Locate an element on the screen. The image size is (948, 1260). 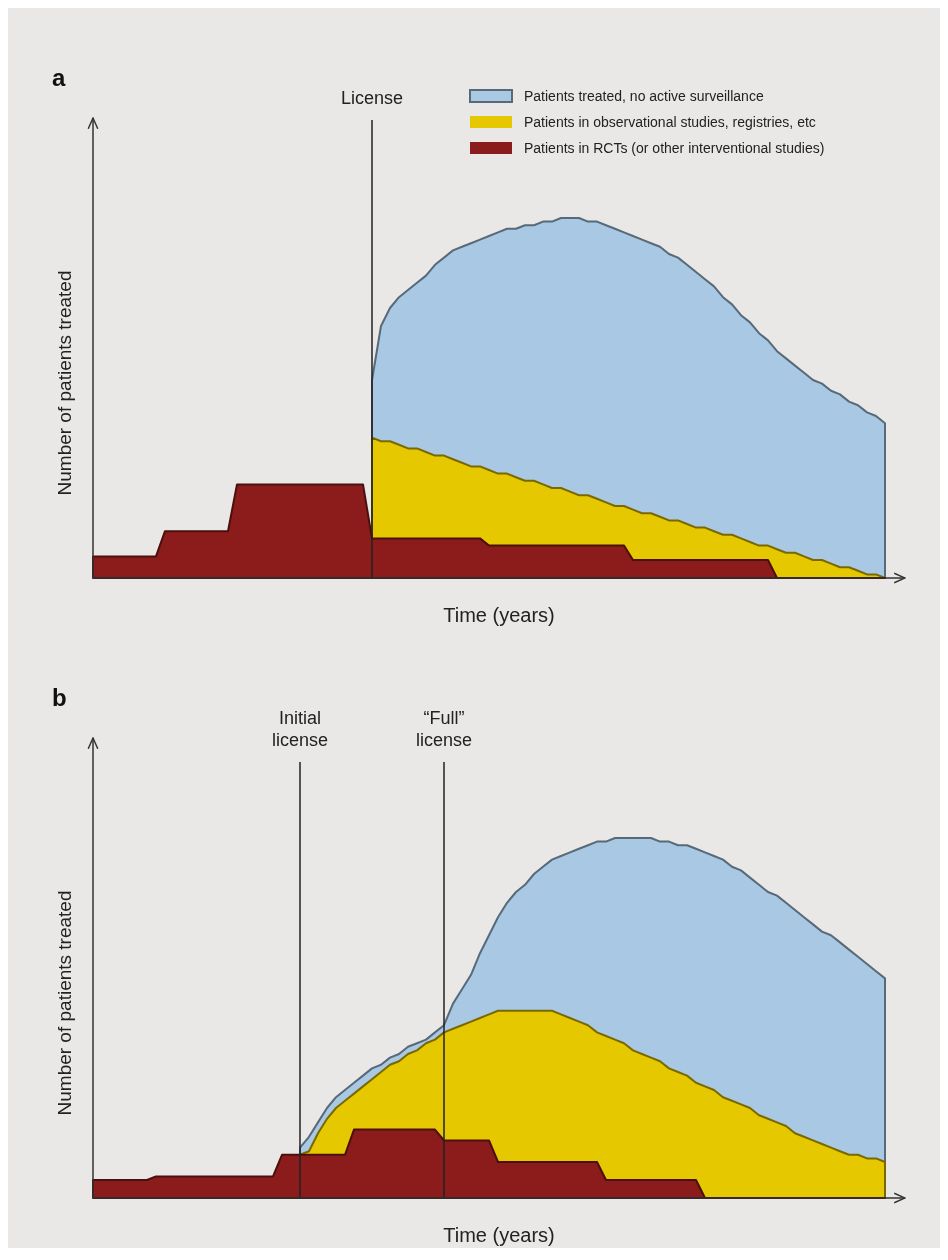
chart-title: a is located at coordinates (59, 77).